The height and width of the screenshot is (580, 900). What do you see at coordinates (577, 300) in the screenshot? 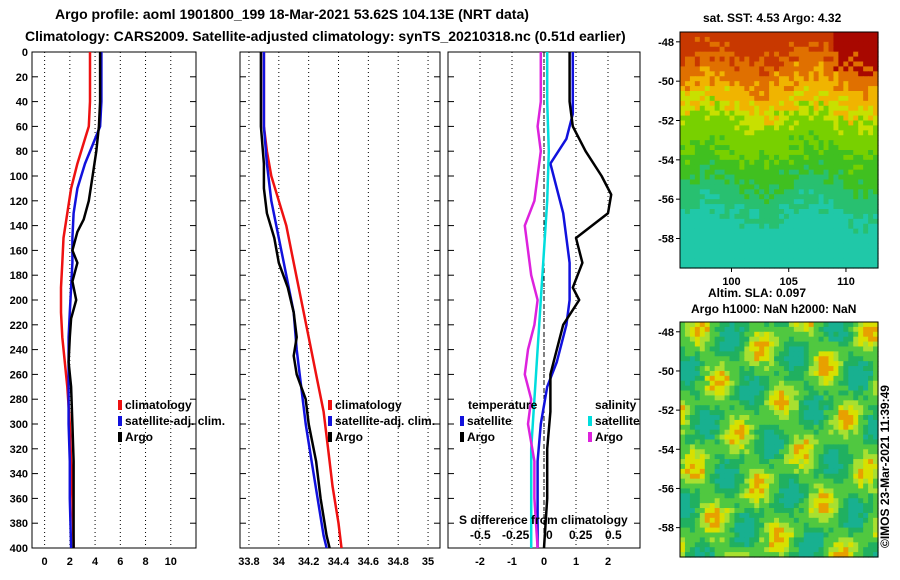
I see `series-line-temperature-argo` at bounding box center [577, 300].